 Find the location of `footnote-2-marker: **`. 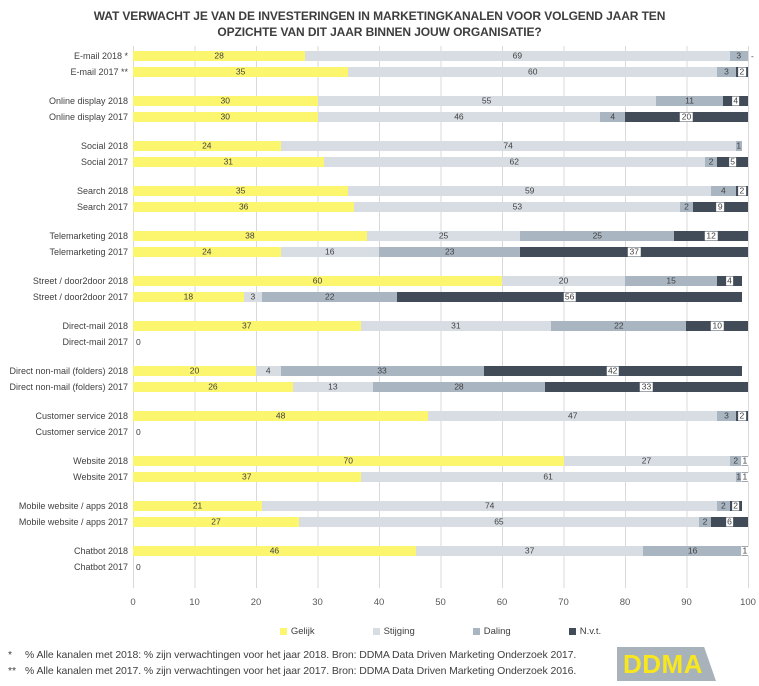

footnote-2-marker: ** is located at coordinates (12, 671).